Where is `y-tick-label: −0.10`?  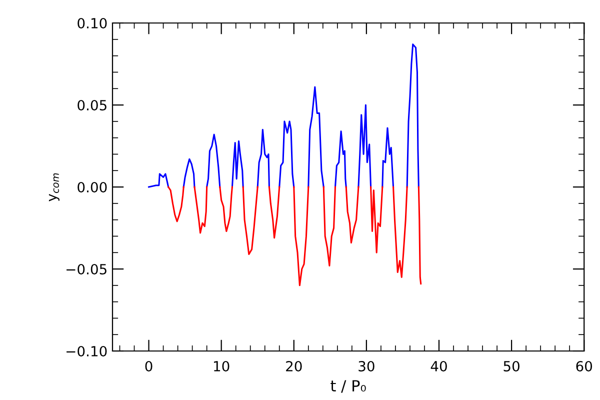
y-tick-label: −0.10 is located at coordinates (86, 351).